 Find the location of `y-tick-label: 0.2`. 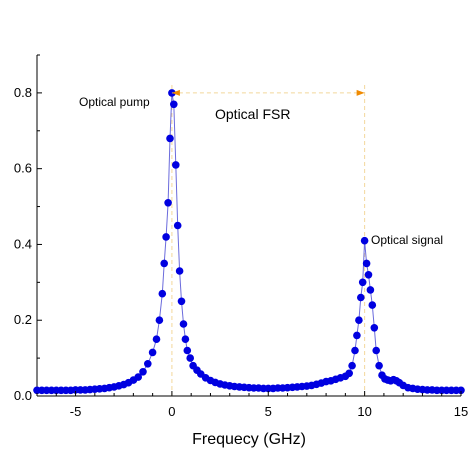

y-tick-label: 0.2 is located at coordinates (23, 319).